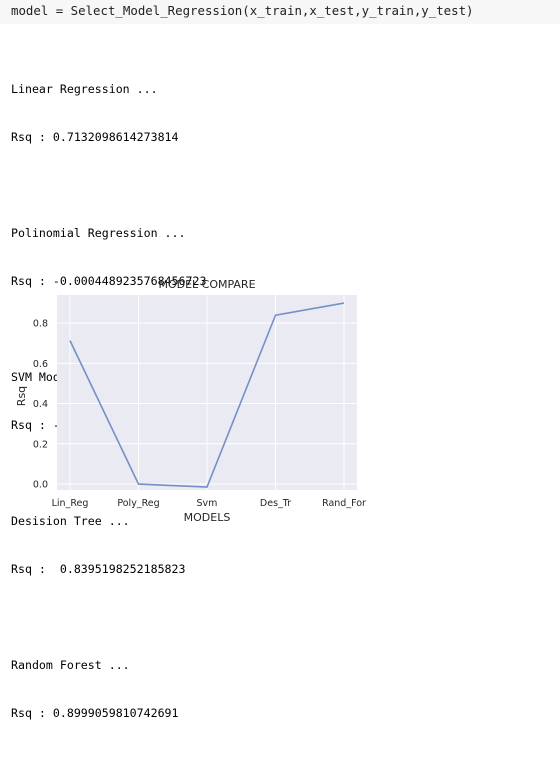 This screenshot has width=560, height=769. I want to click on x-tick-label: Des_Tr, so click(275, 503).